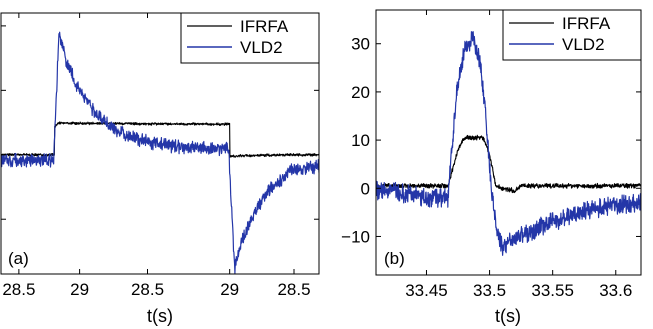 The image size is (653, 329). What do you see at coordinates (79, 289) in the screenshot?
I see `a-xtick-label-1: 29` at bounding box center [79, 289].